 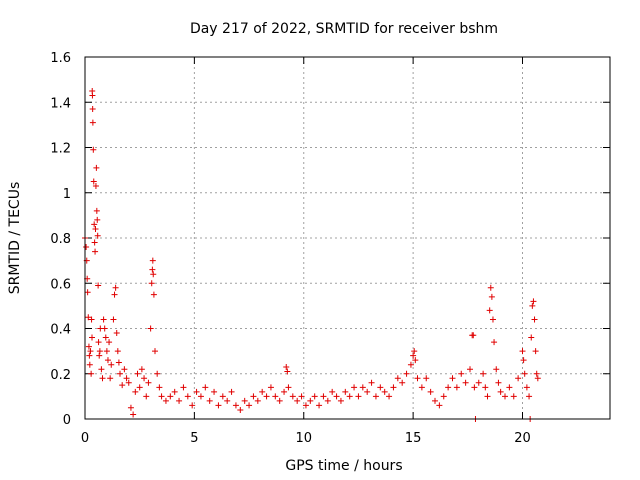 I want to click on x-tick-label: 5, so click(x=194, y=438).